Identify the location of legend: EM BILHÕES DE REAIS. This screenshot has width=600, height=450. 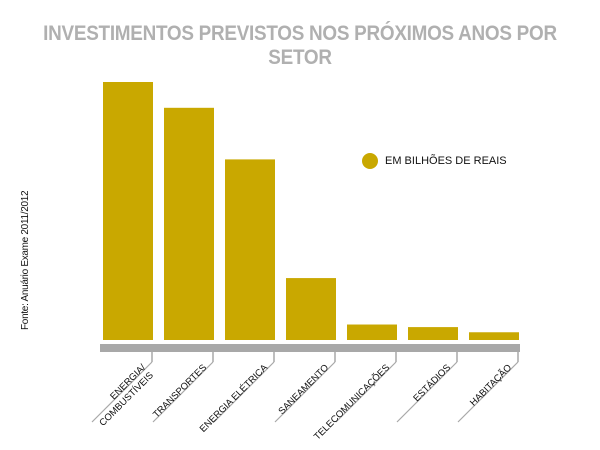
(434, 161).